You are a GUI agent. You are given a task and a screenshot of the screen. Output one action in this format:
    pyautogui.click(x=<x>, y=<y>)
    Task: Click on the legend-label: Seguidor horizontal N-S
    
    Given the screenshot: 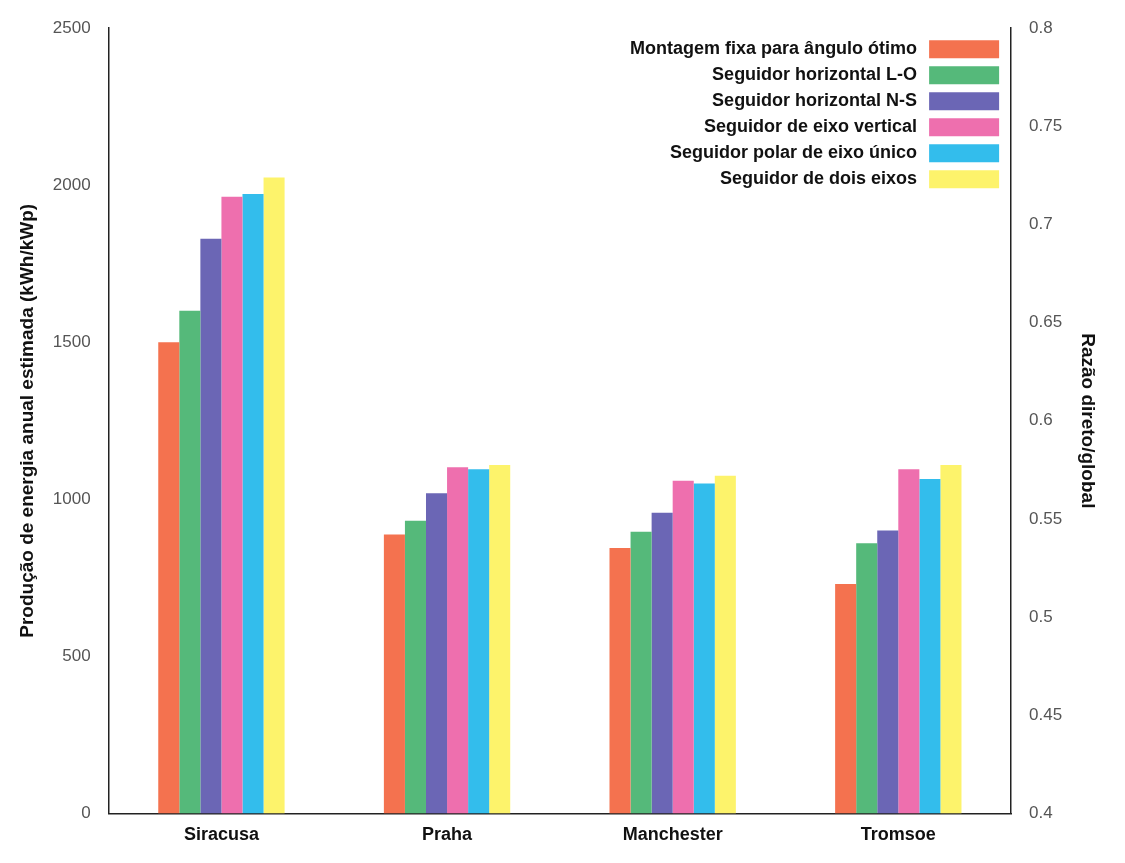 What is the action you would take?
    pyautogui.click(x=815, y=100)
    